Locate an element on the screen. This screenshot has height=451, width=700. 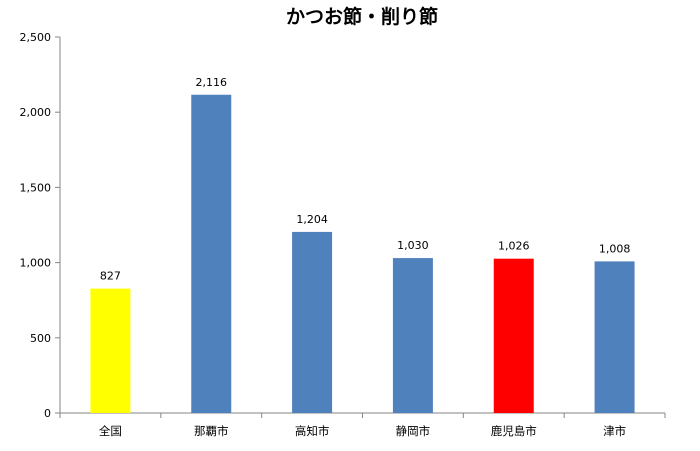
data-label: 1,008 is located at coordinates (615, 248).